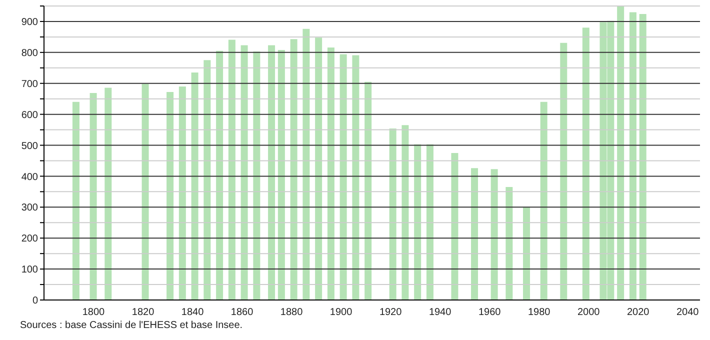 This screenshot has height=340, width=710. I want to click on x-tick-label: 1880, so click(292, 312).